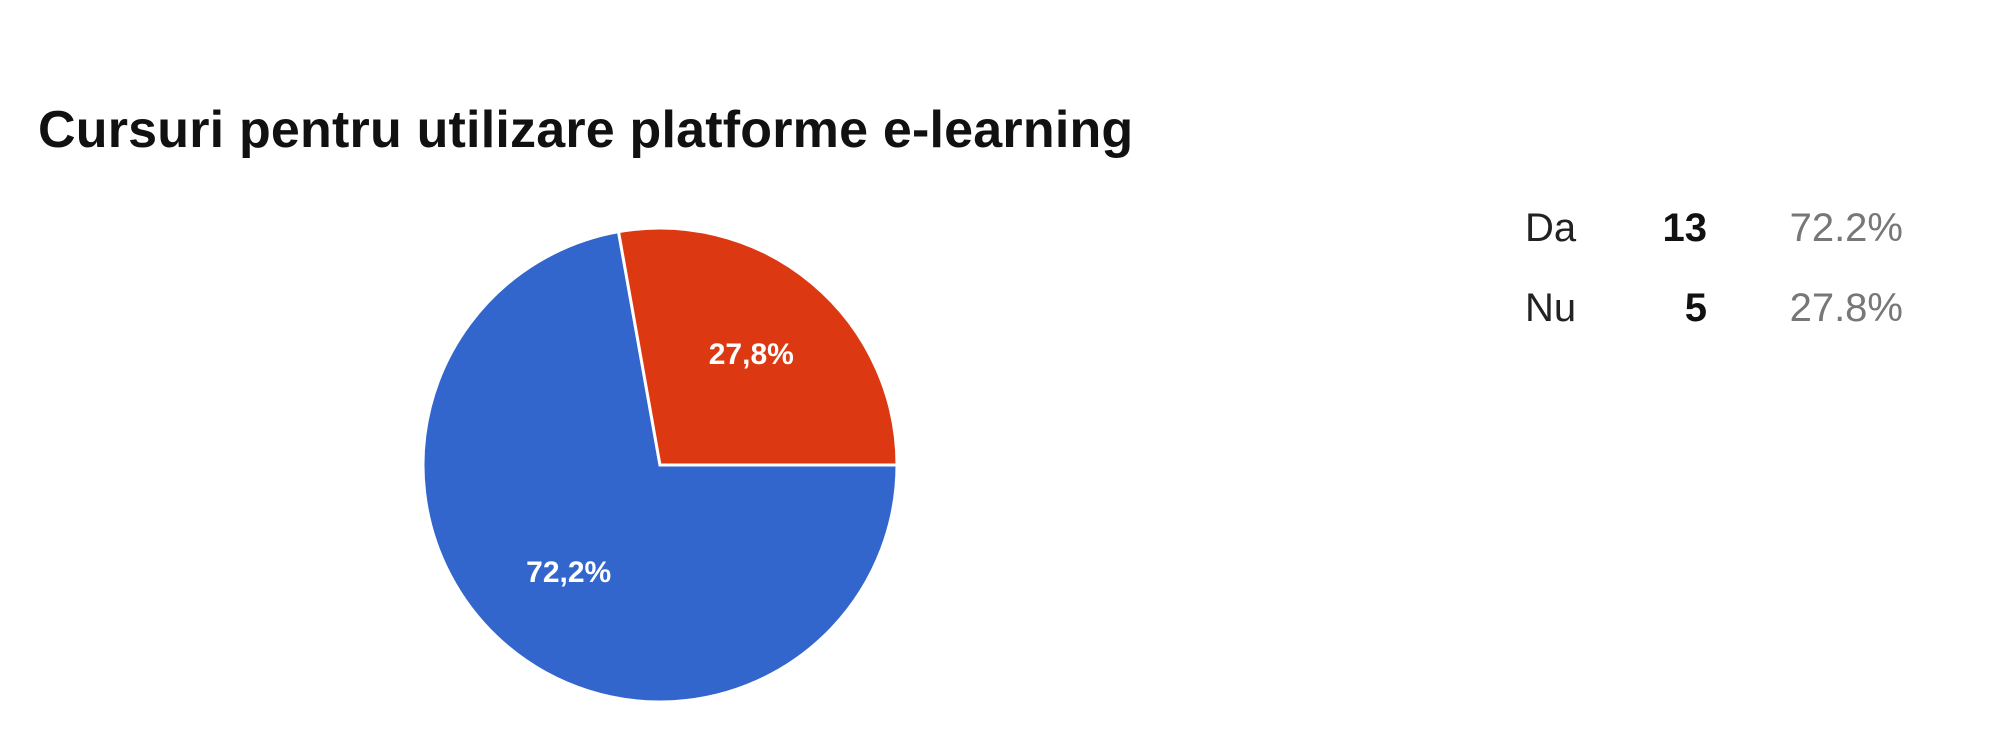 The height and width of the screenshot is (739, 2000). I want to click on legend-row-nu: Nu 5 27.8%, so click(1714, 308).